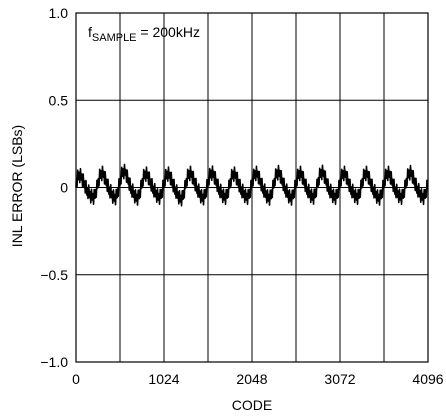 The image size is (446, 416). What do you see at coordinates (54, 362) in the screenshot?
I see `y-tick-label: −1.0` at bounding box center [54, 362].